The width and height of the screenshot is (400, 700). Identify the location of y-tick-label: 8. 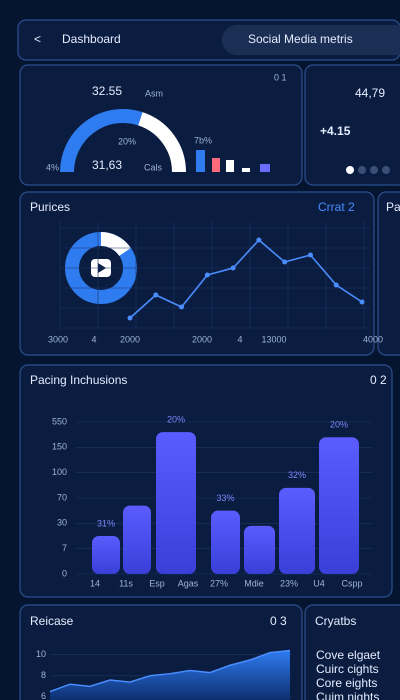
(43, 675).